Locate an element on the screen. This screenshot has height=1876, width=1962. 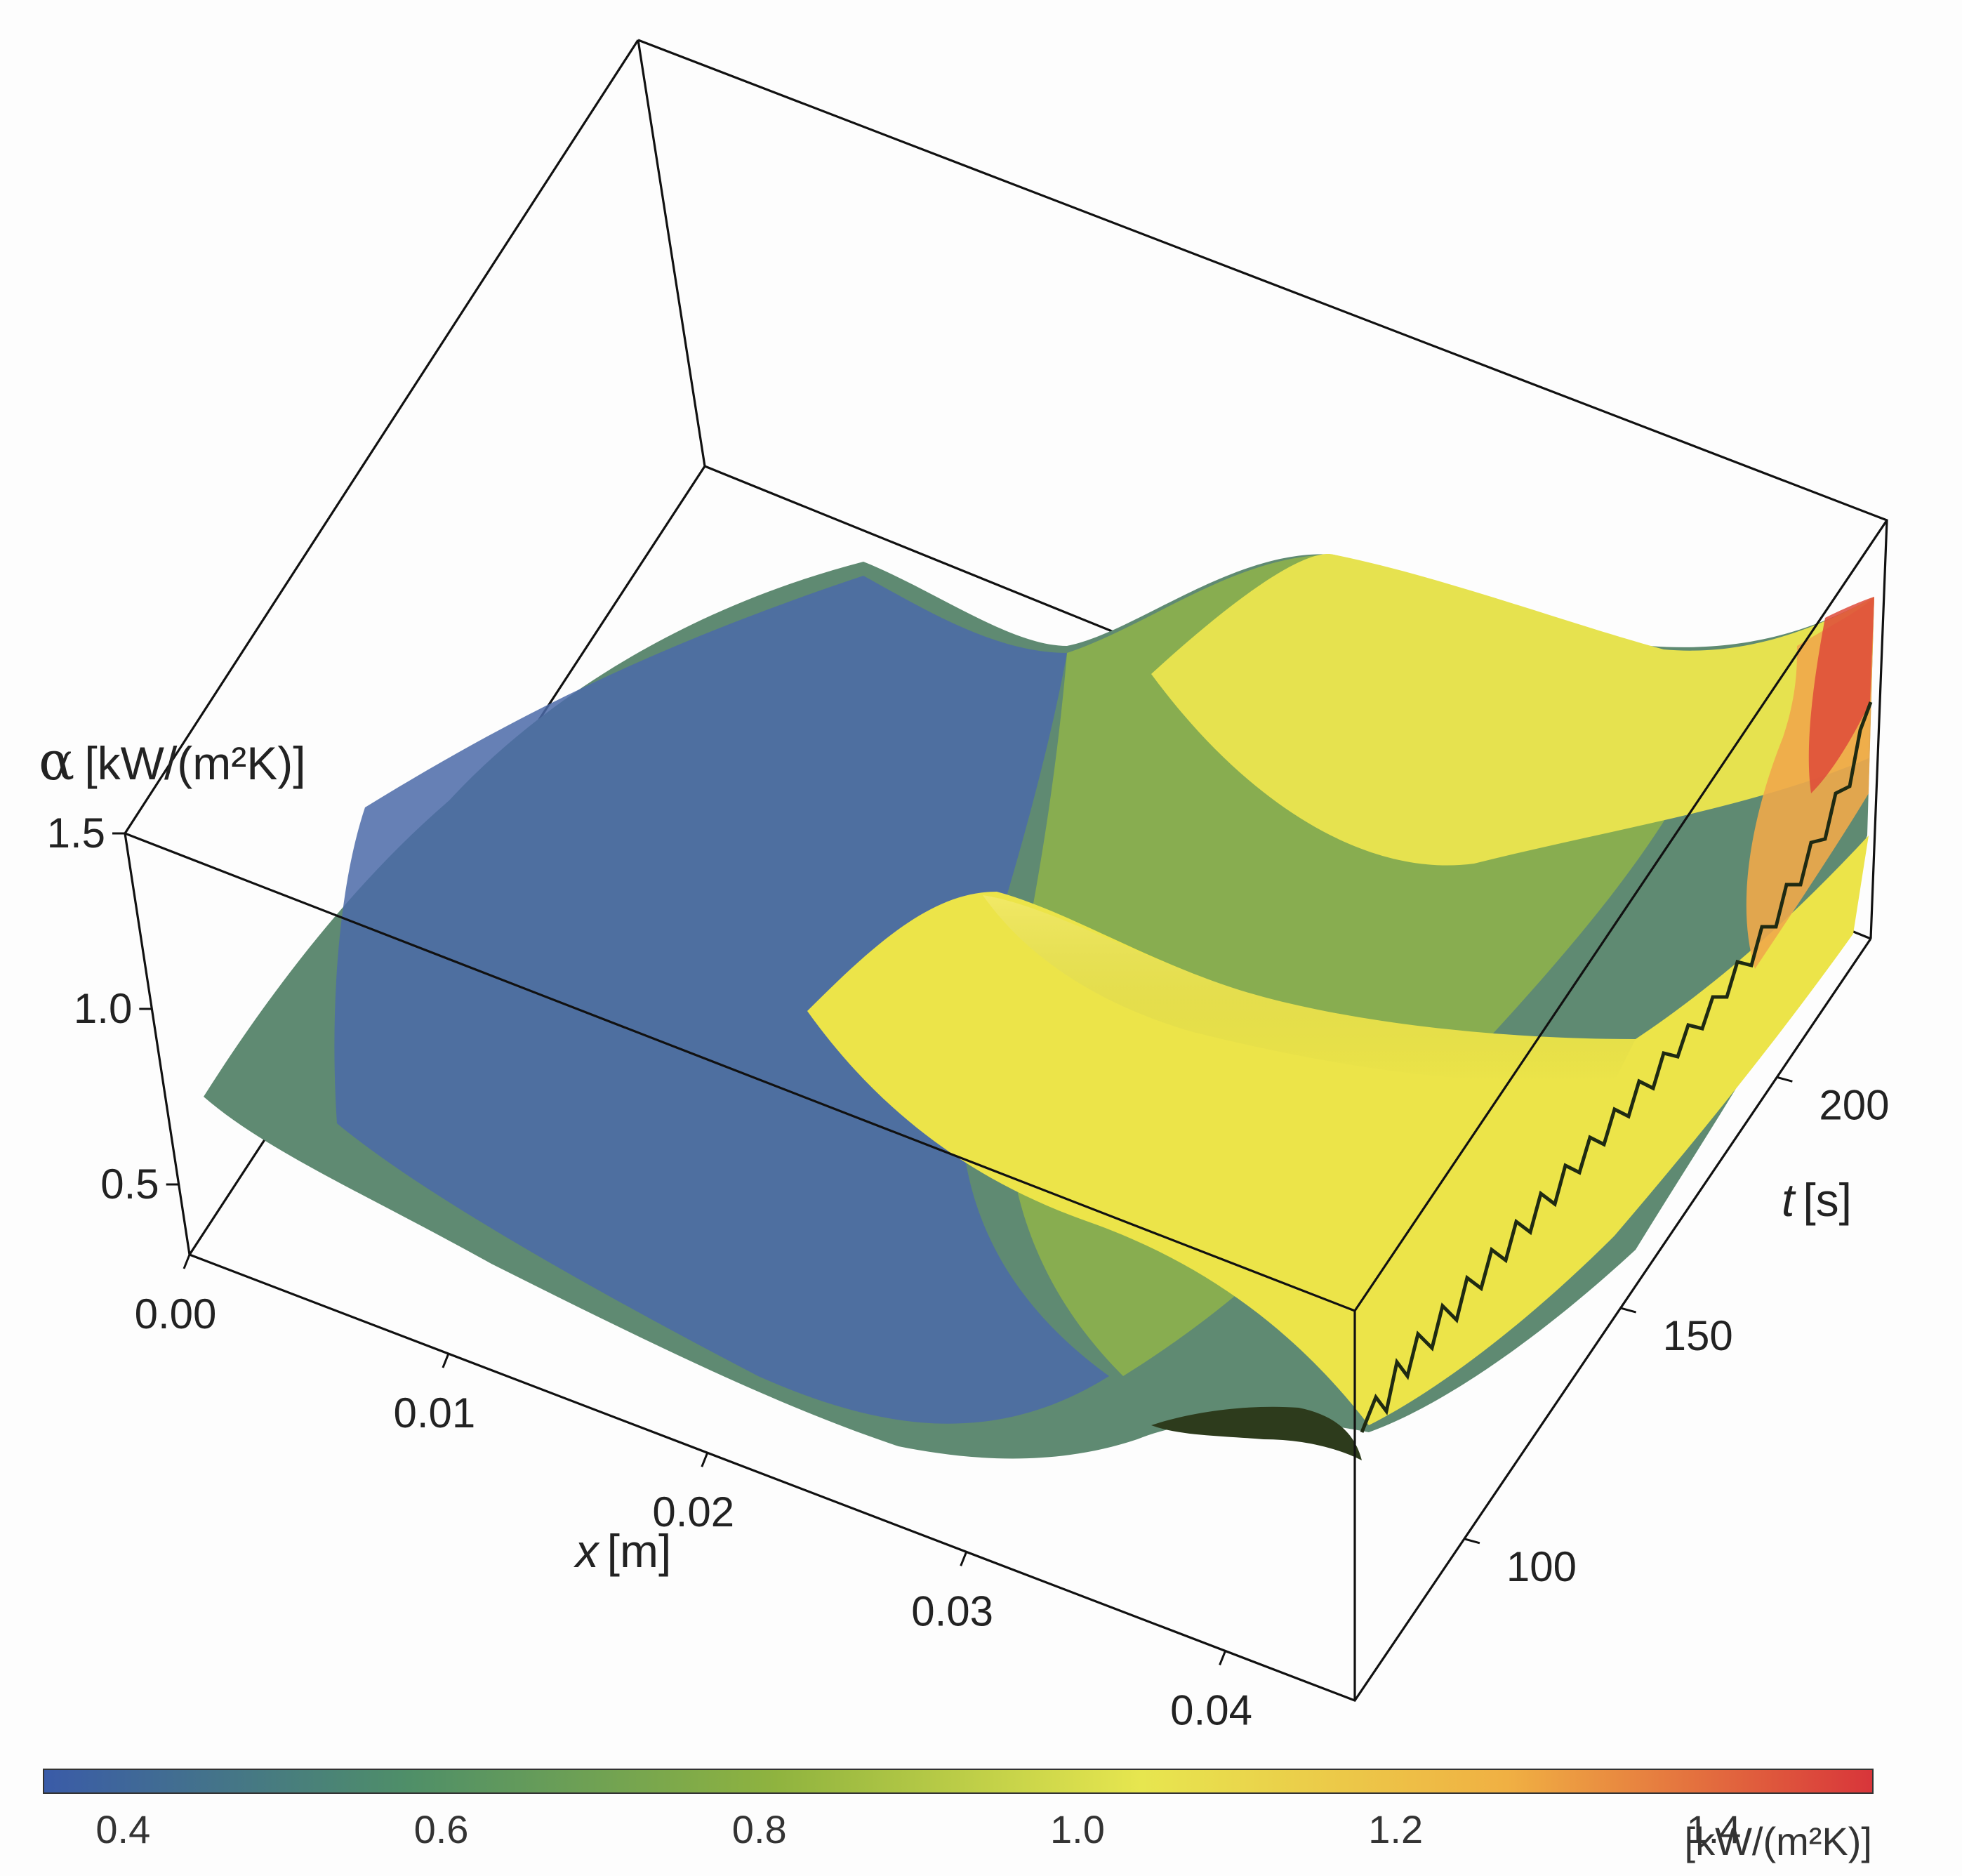
surface-ridge-highlight is located at coordinates (1309, 989).